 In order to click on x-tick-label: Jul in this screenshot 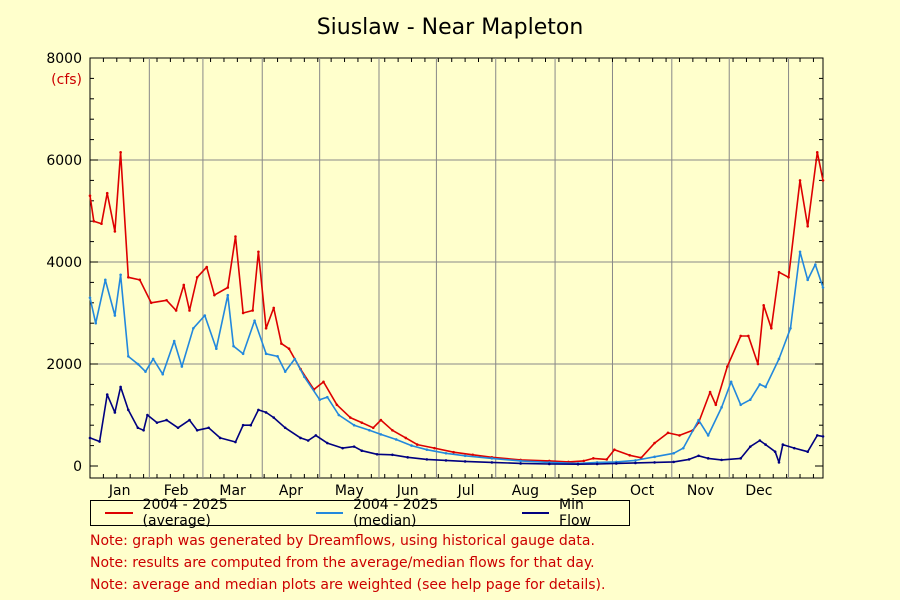, I will do `click(466, 491)`.